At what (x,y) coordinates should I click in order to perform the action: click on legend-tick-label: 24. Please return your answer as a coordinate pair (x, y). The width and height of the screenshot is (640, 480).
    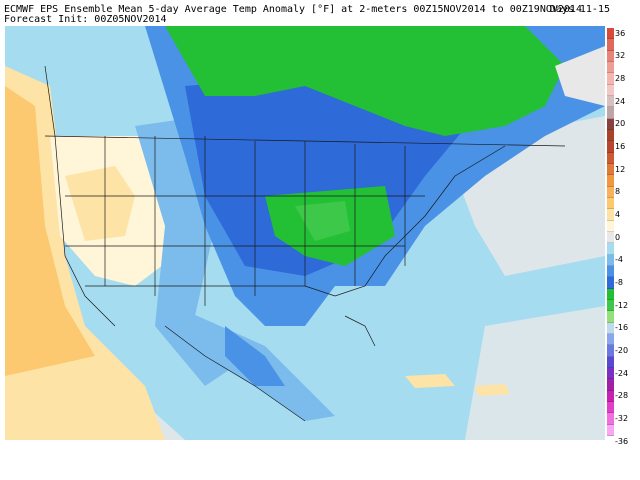
    Looking at the image, I should click on (620, 101).